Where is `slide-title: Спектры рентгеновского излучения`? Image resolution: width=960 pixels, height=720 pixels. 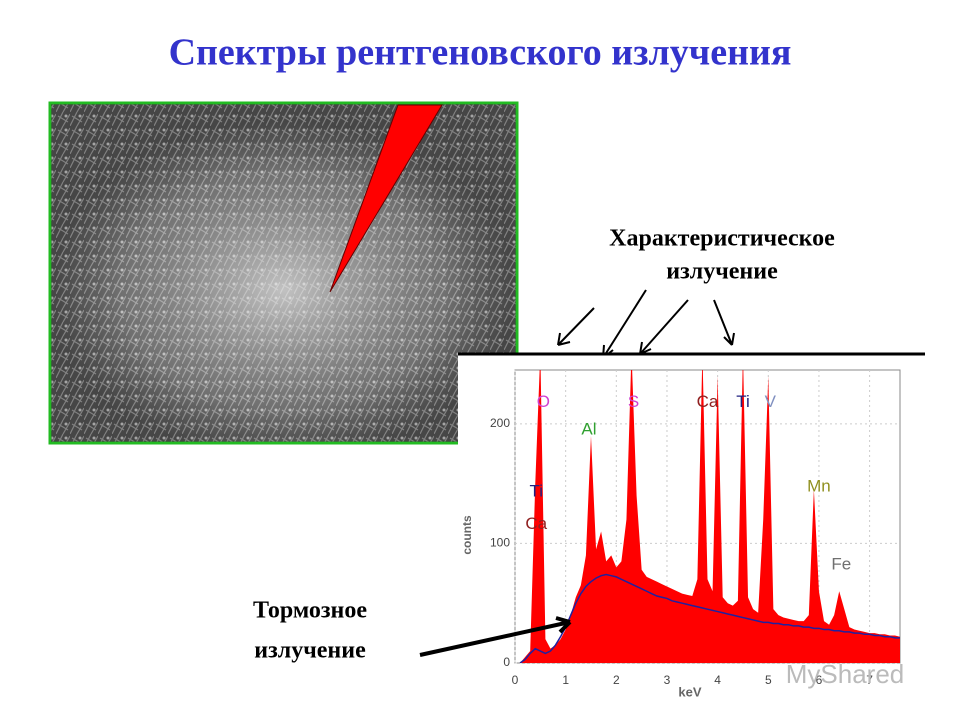 slide-title: Спектры рентгеновского излучения is located at coordinates (480, 53).